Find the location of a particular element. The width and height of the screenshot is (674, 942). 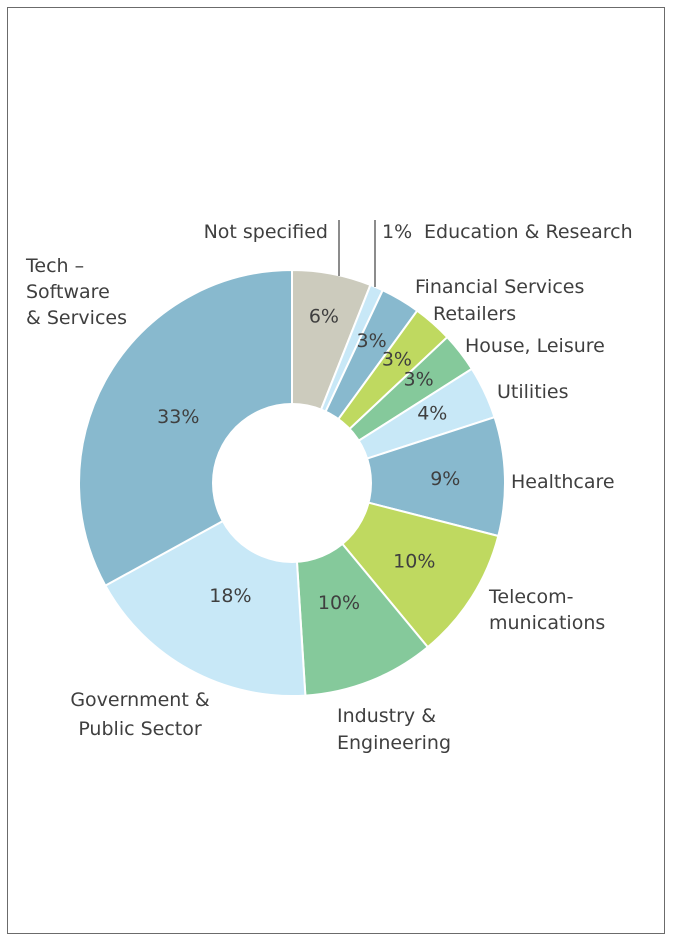

pct-label-house-leisure: 3% is located at coordinates (419, 380).